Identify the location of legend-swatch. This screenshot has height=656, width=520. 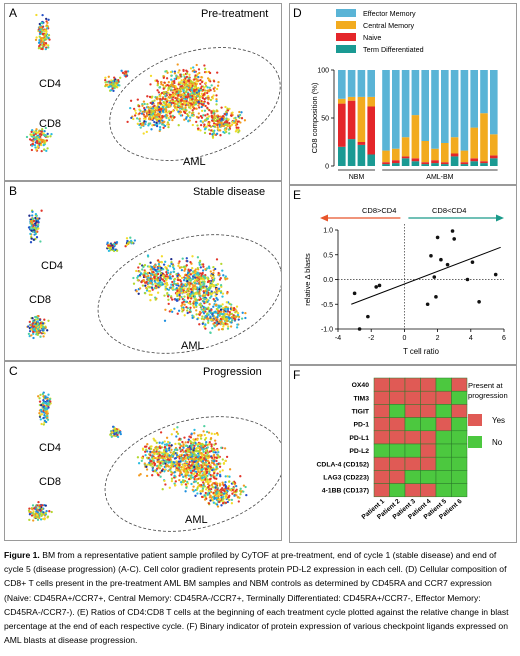
(346, 13).